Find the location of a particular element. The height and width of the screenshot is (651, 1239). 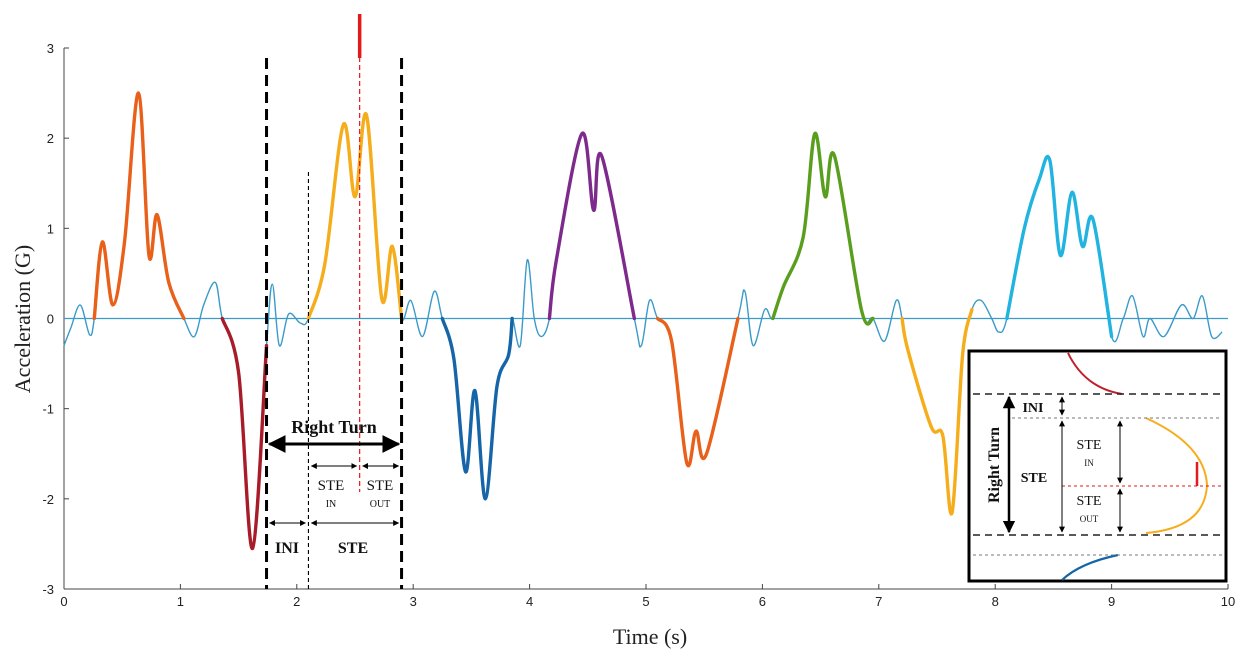

y-tick-label: -3 is located at coordinates (48, 589).